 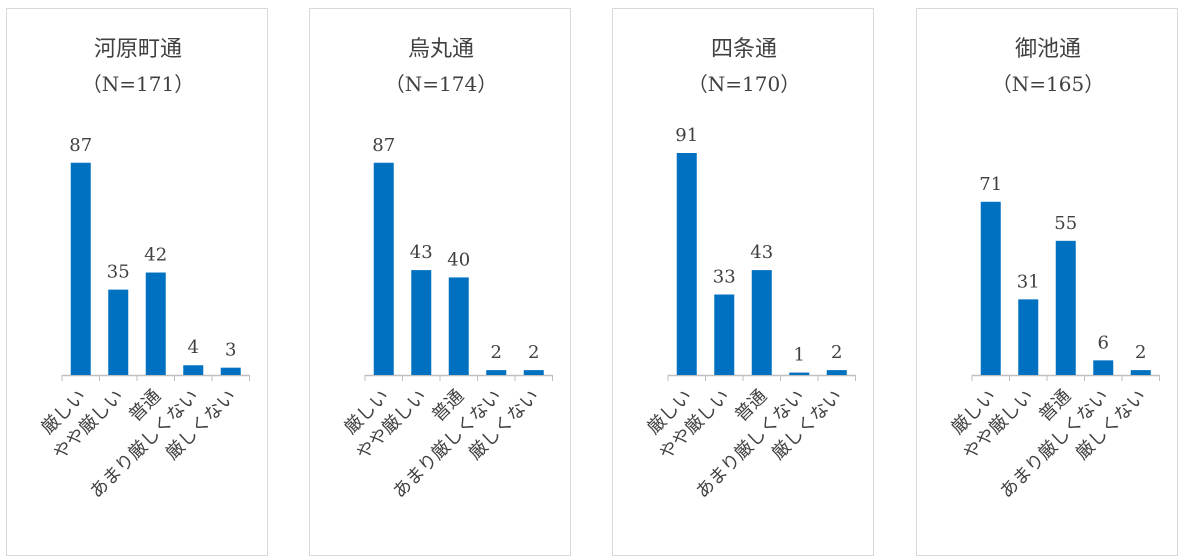 What do you see at coordinates (138, 49) in the screenshot?
I see `chart-title: 河原町通` at bounding box center [138, 49].